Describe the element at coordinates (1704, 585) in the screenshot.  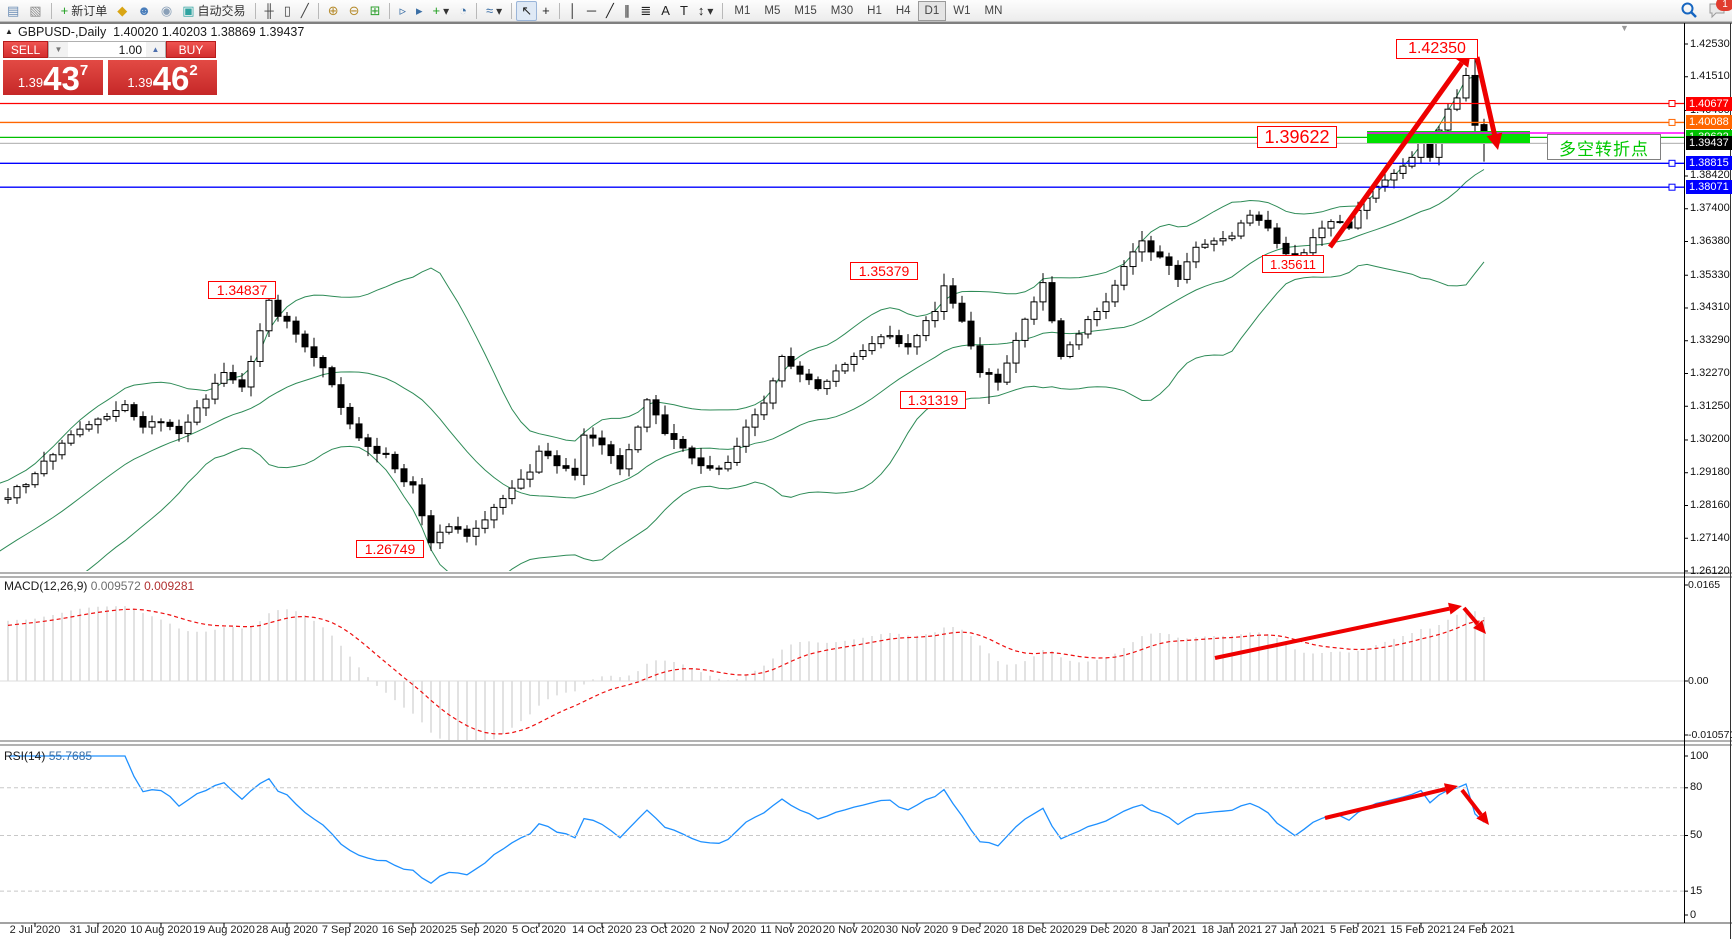
I see `macd-axis-label: 0.0165` at that location.